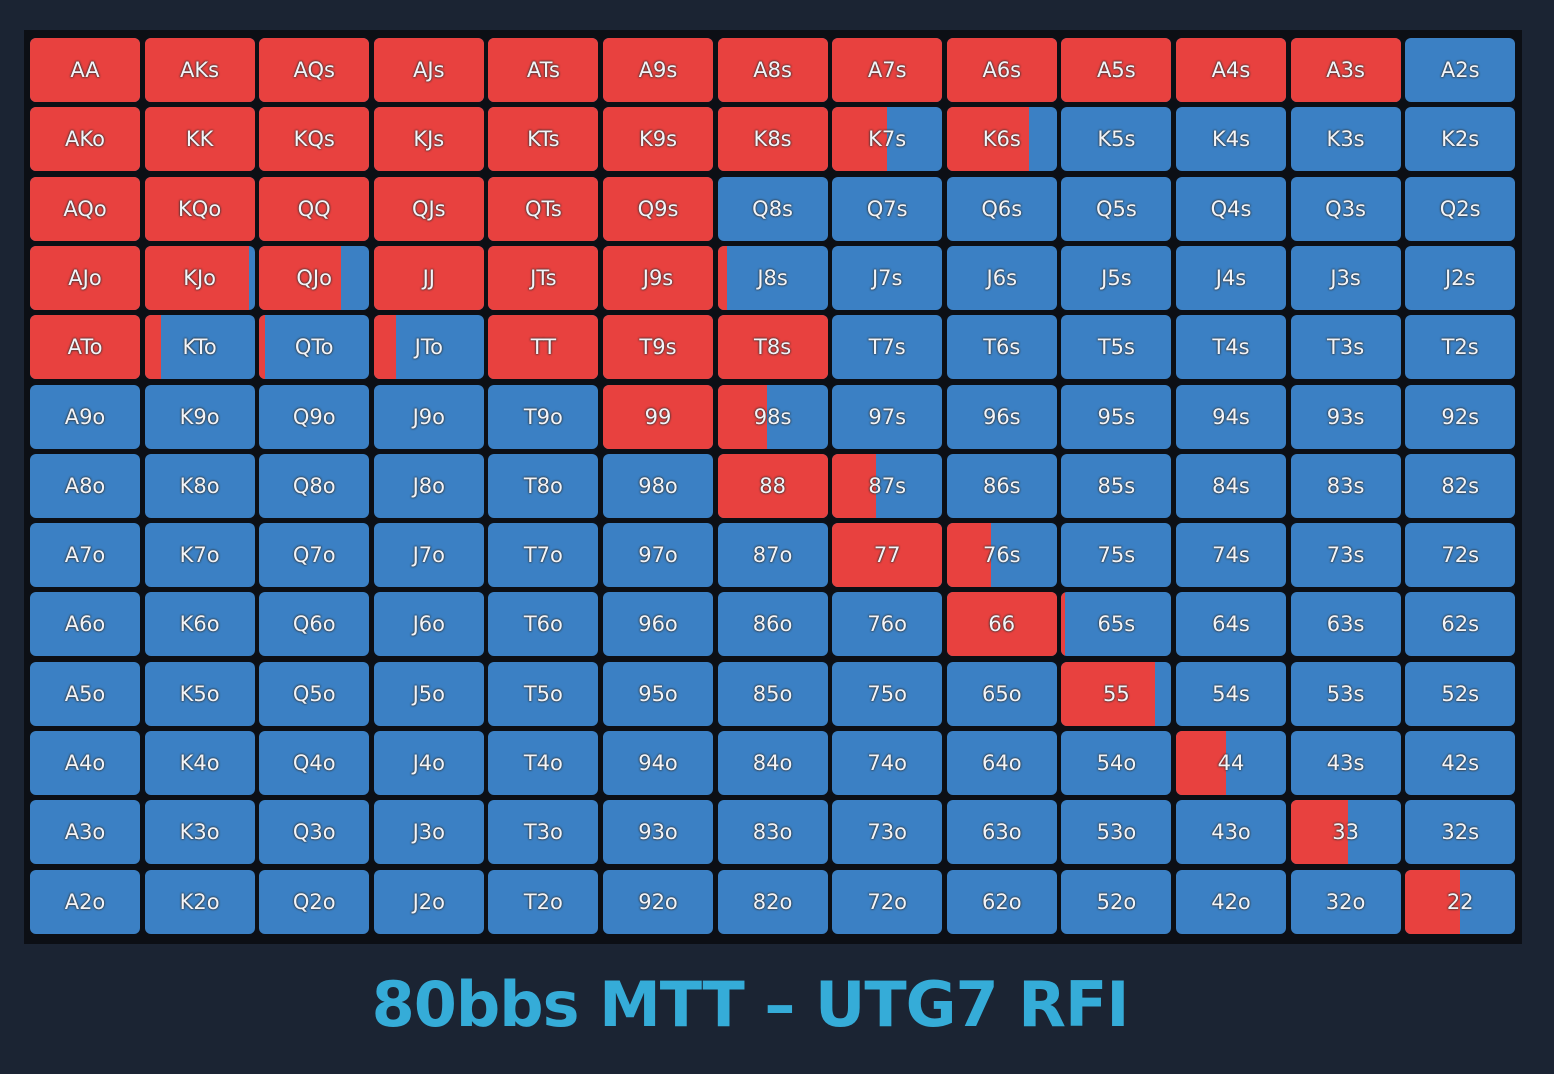  What do you see at coordinates (1231, 139) in the screenshot?
I see `hand-cell: K4s` at bounding box center [1231, 139].